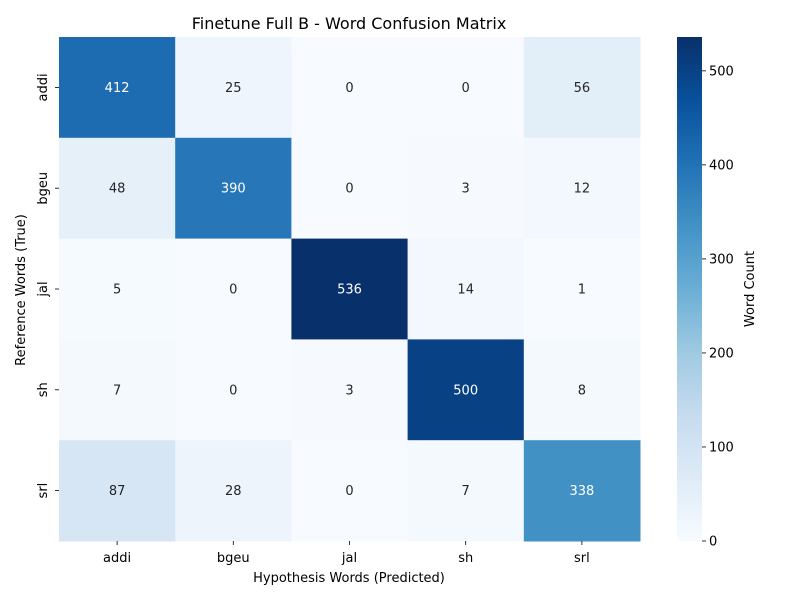 This screenshot has height=600, width=800. What do you see at coordinates (721, 165) in the screenshot?
I see `colorbar-tick-label: 400` at bounding box center [721, 165].